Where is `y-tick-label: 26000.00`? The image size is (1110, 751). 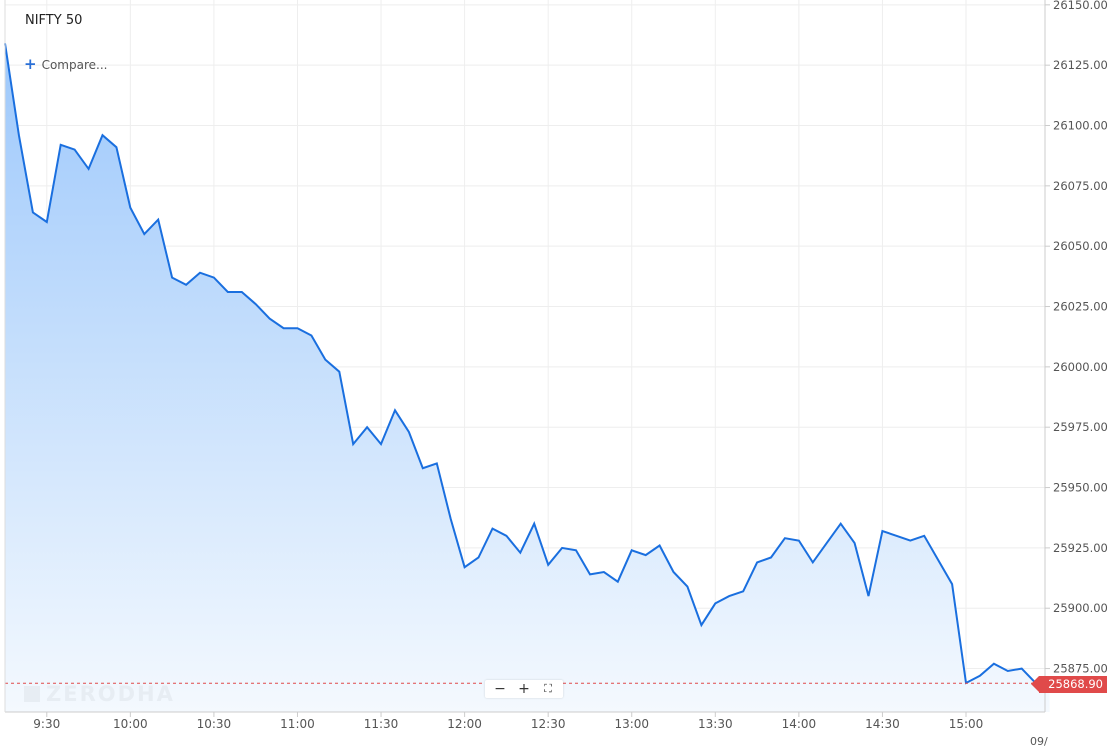 y-tick-label: 26000.00 is located at coordinates (1080, 367).